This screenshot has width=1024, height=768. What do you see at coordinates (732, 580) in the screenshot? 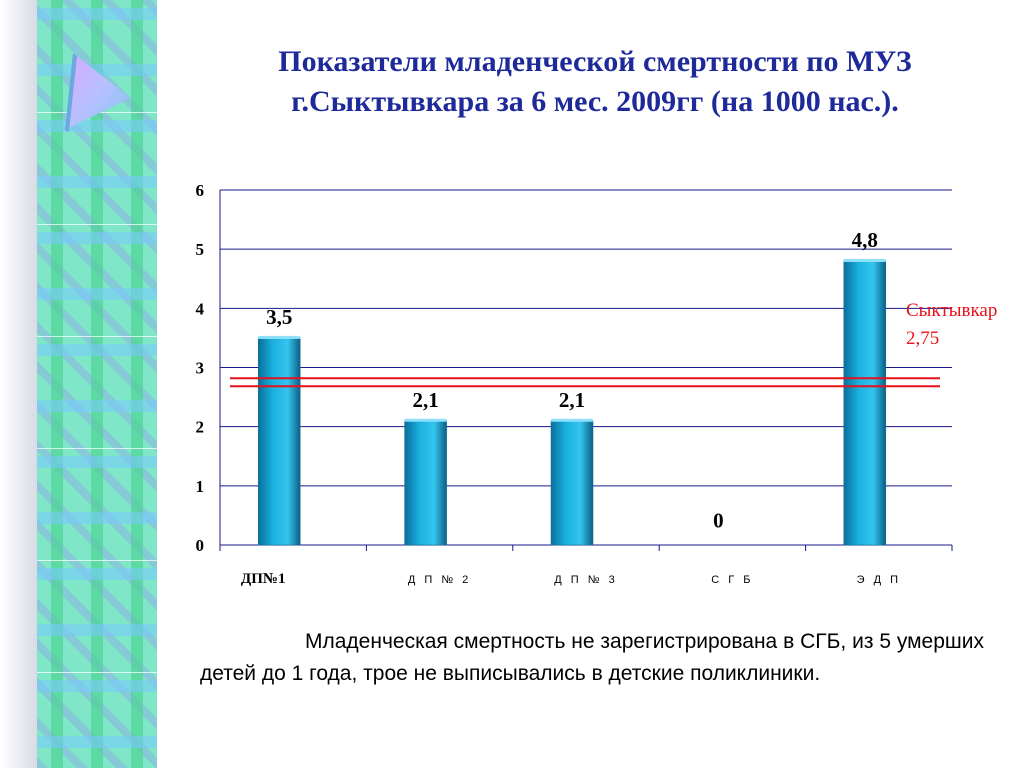
I see `x-category-label: С Г Б` at bounding box center [732, 580].